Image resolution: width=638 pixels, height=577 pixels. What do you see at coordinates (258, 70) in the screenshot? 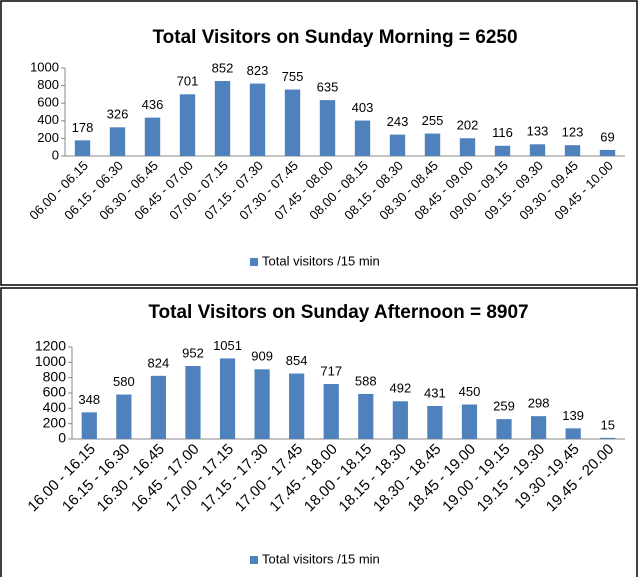
I see `data-label: 823` at bounding box center [258, 70].